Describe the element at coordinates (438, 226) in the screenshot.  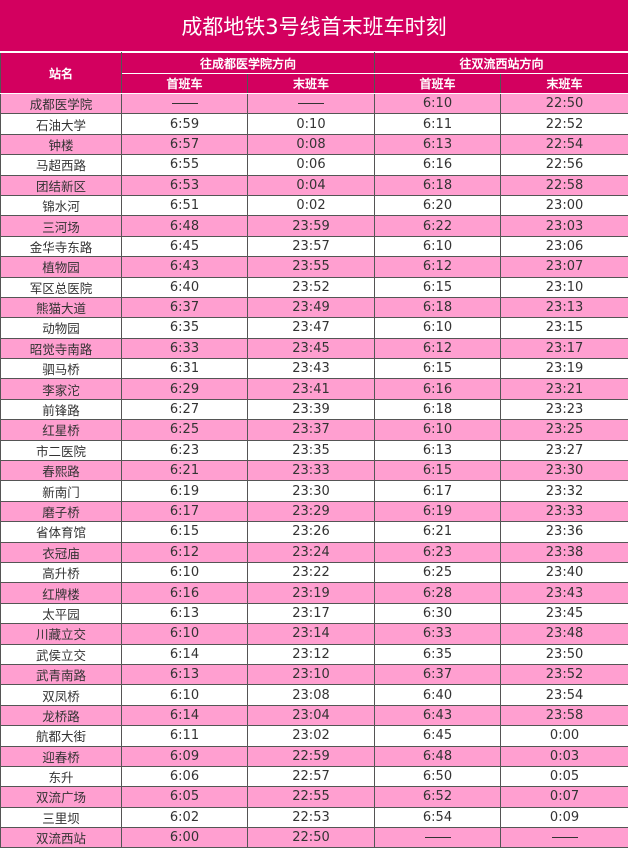
I see `first-train-to-shuangliu-west: 6:22` at that location.